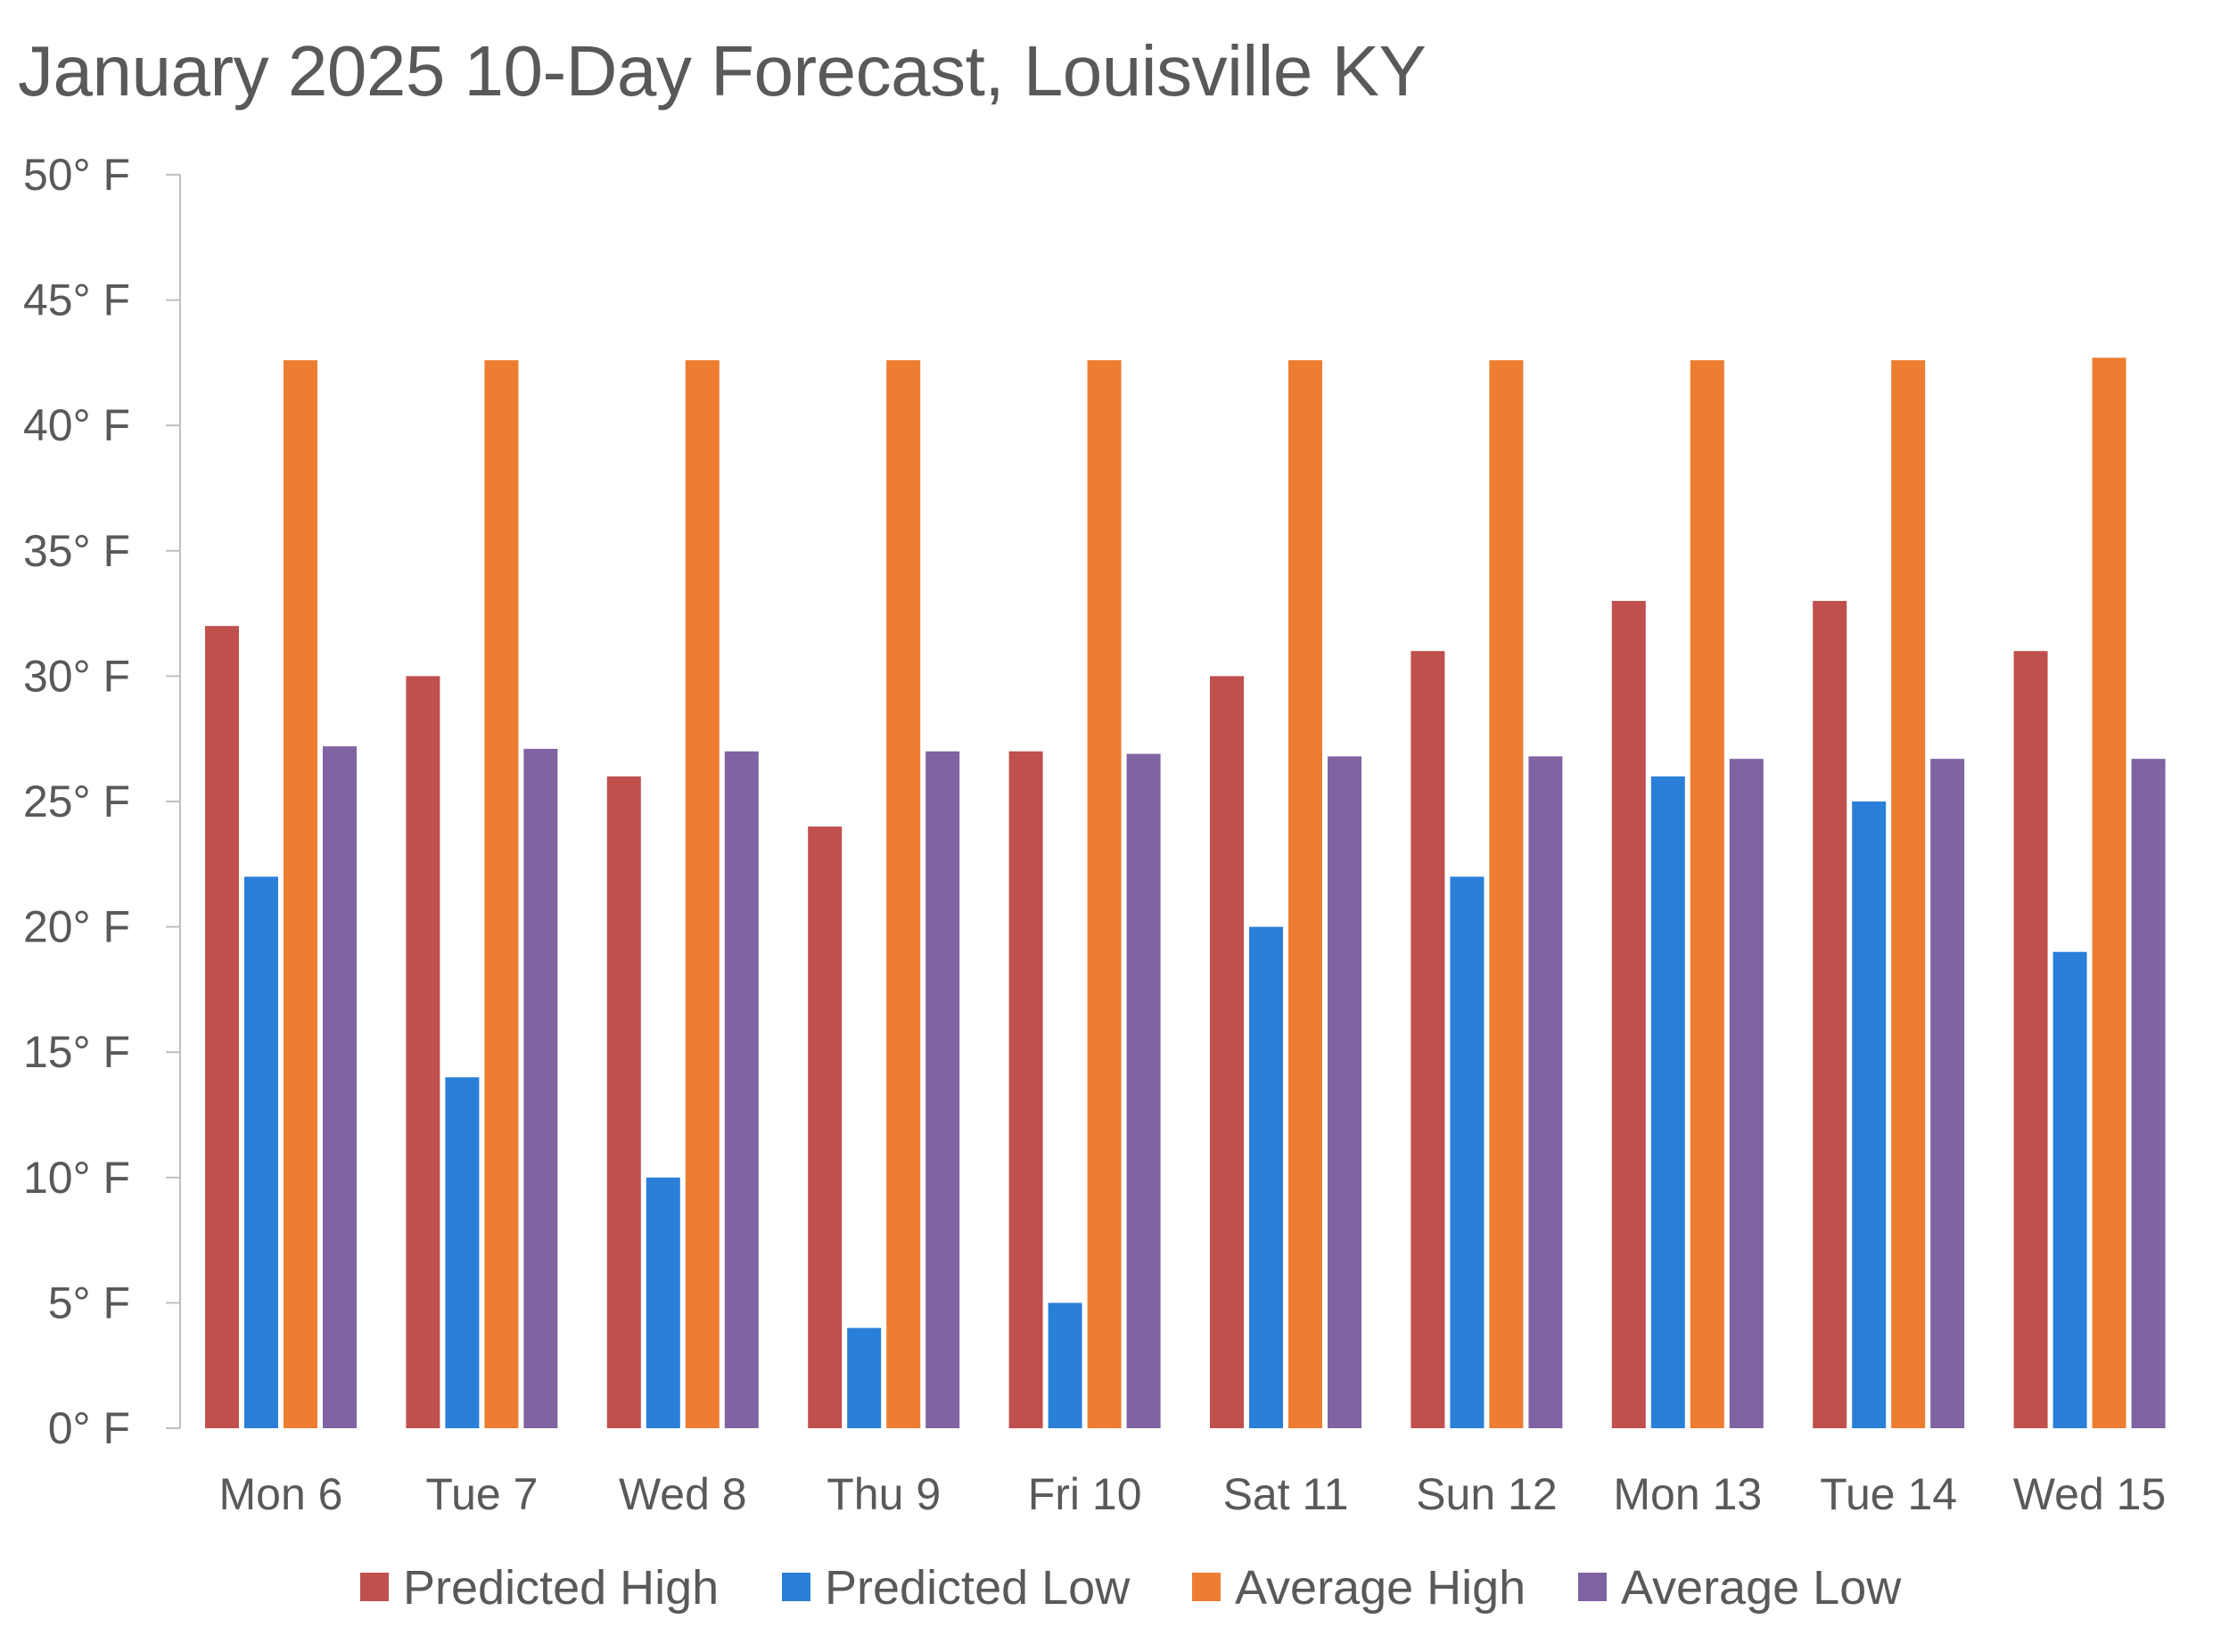 Image resolution: width=2229 pixels, height=1652 pixels. What do you see at coordinates (76, 1052) in the screenshot?
I see `y-tick-label: 15° F` at bounding box center [76, 1052].